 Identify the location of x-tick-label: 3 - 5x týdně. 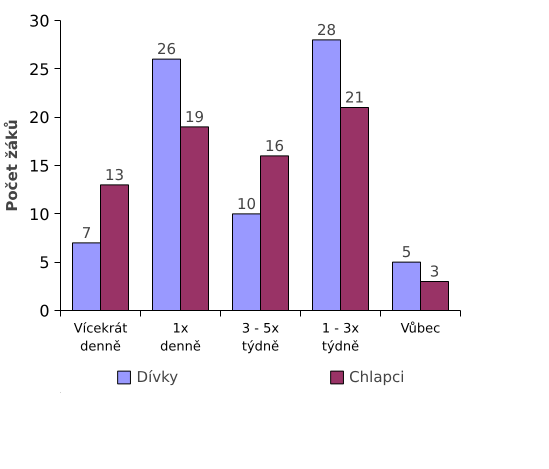
(261, 338).